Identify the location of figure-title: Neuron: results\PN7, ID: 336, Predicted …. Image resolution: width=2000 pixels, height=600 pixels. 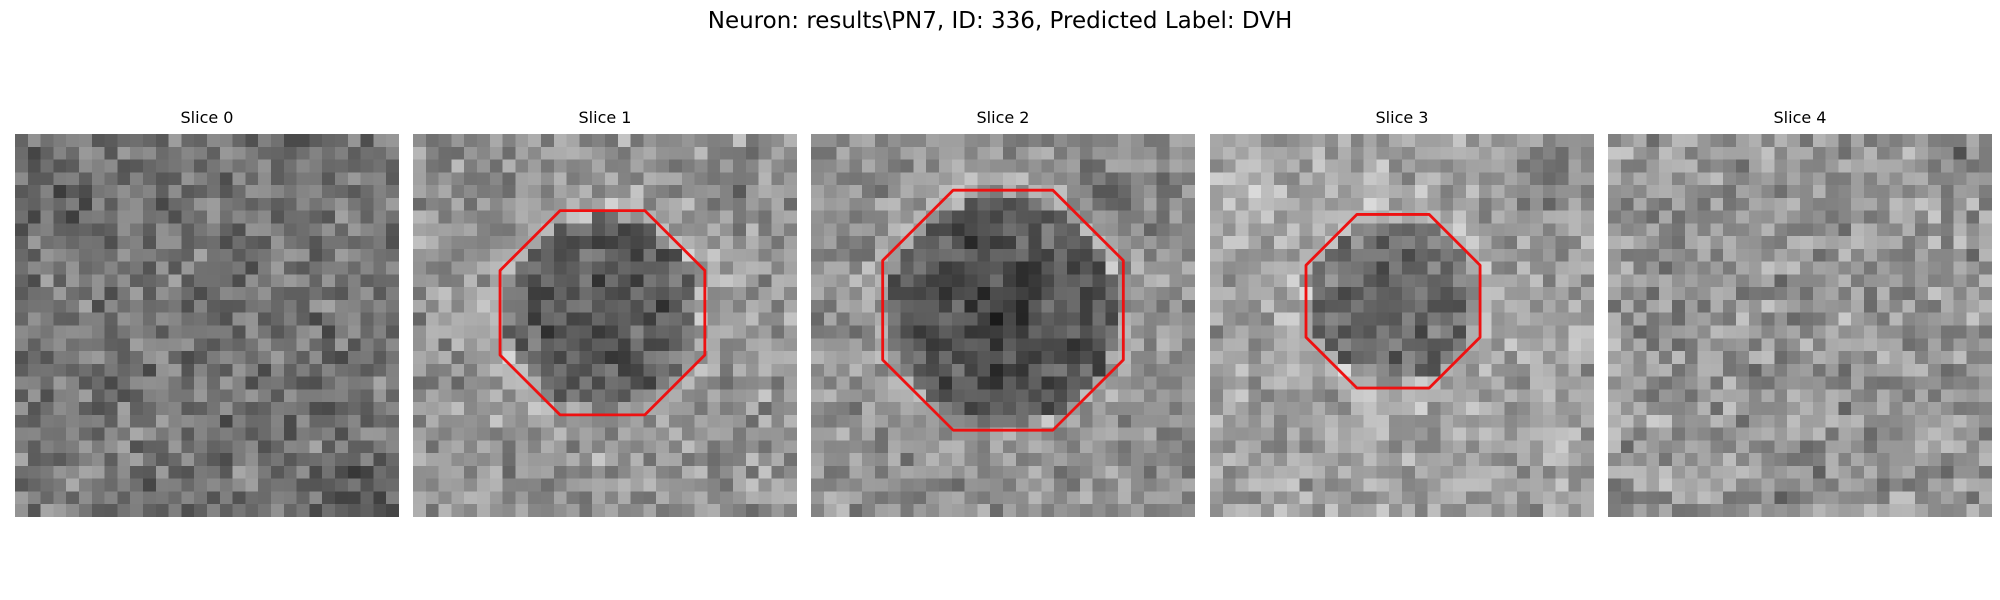
(1000, 21).